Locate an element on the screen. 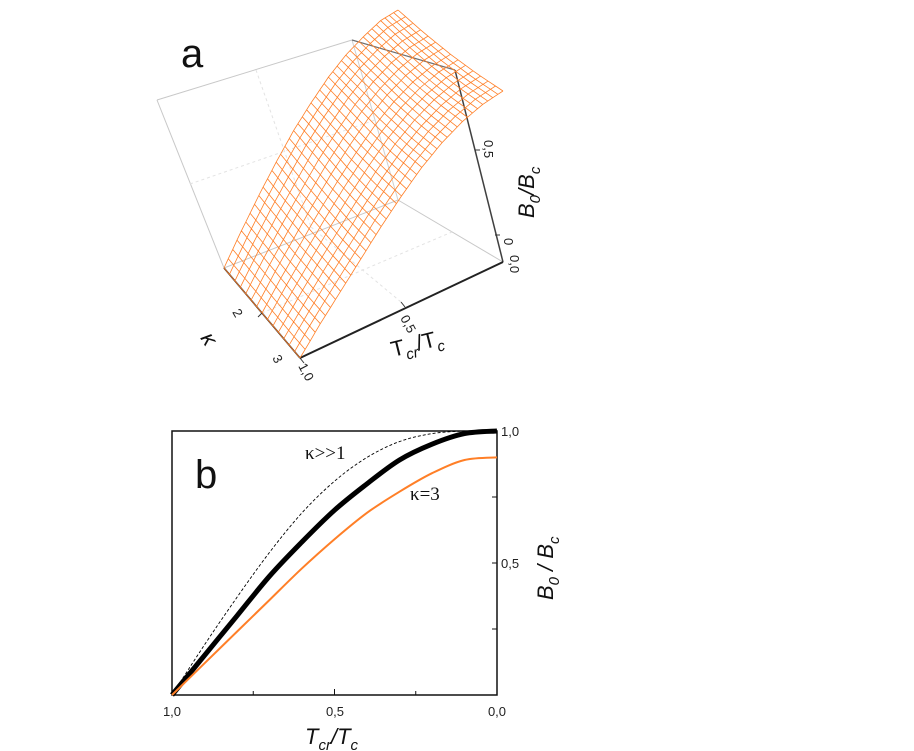 The height and width of the screenshot is (751, 914). b-x-tick-1: 0,5 is located at coordinates (335, 711).